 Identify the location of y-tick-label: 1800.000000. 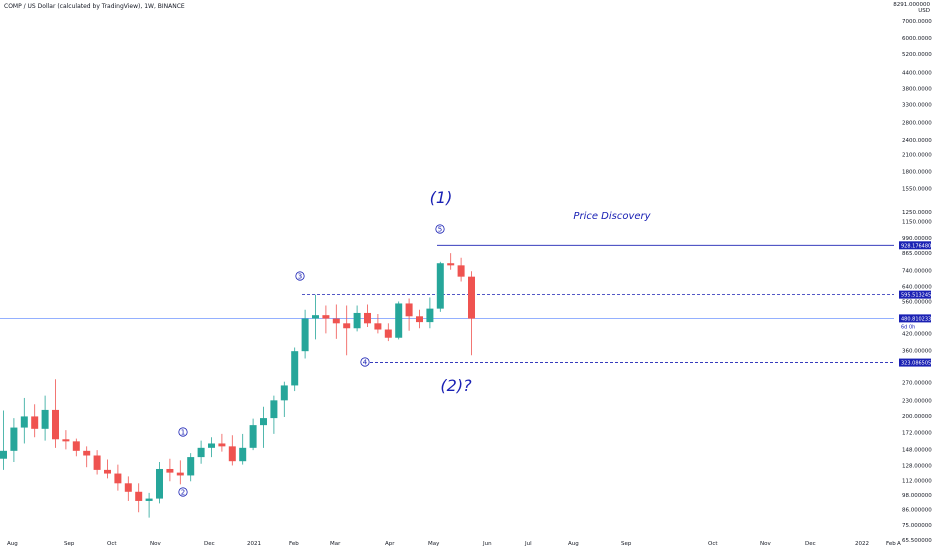
(917, 173).